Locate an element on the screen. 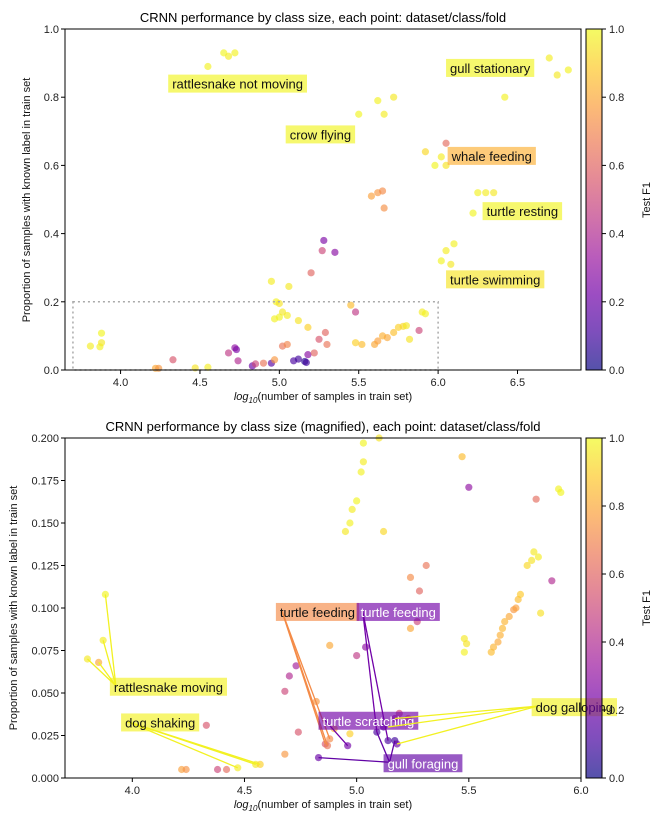  top-colorbar-tick-label: 0.8 is located at coordinates (616, 98).